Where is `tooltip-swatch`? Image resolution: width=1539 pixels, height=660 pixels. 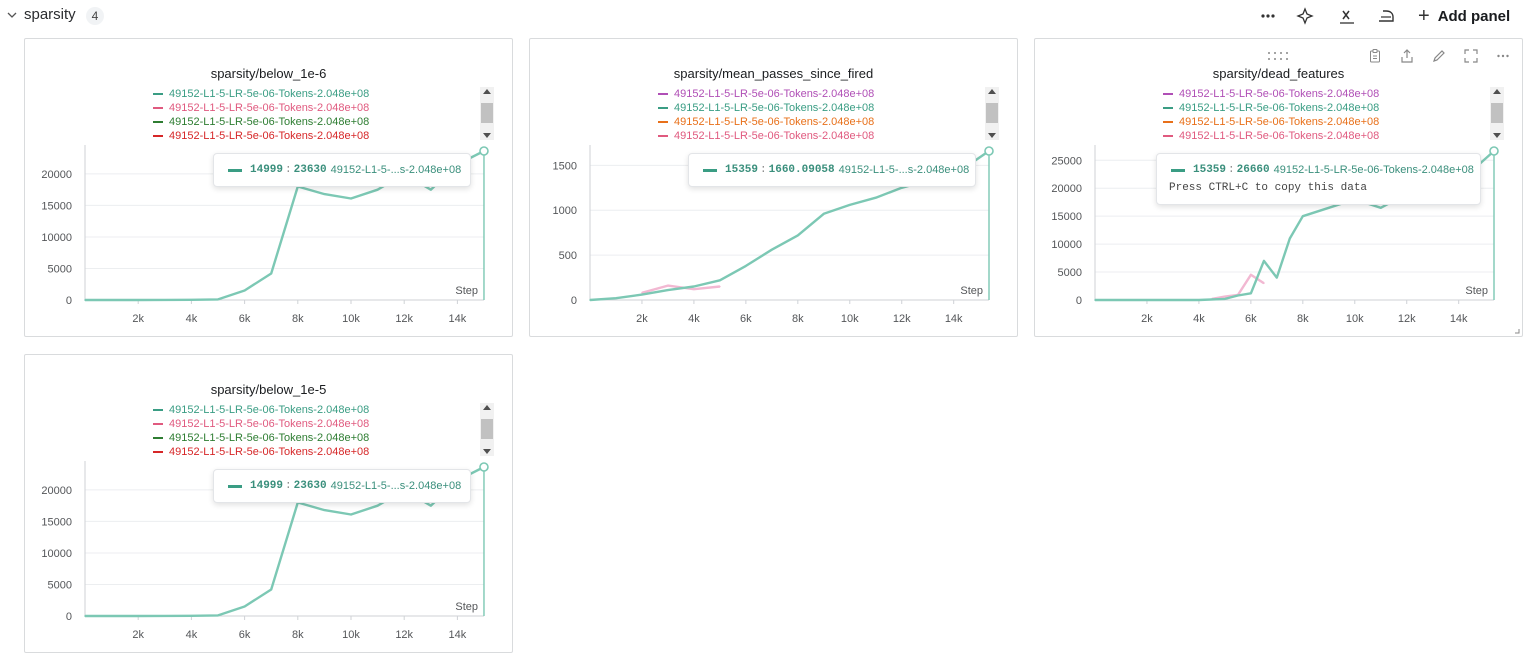
tooltip-swatch is located at coordinates (710, 170).